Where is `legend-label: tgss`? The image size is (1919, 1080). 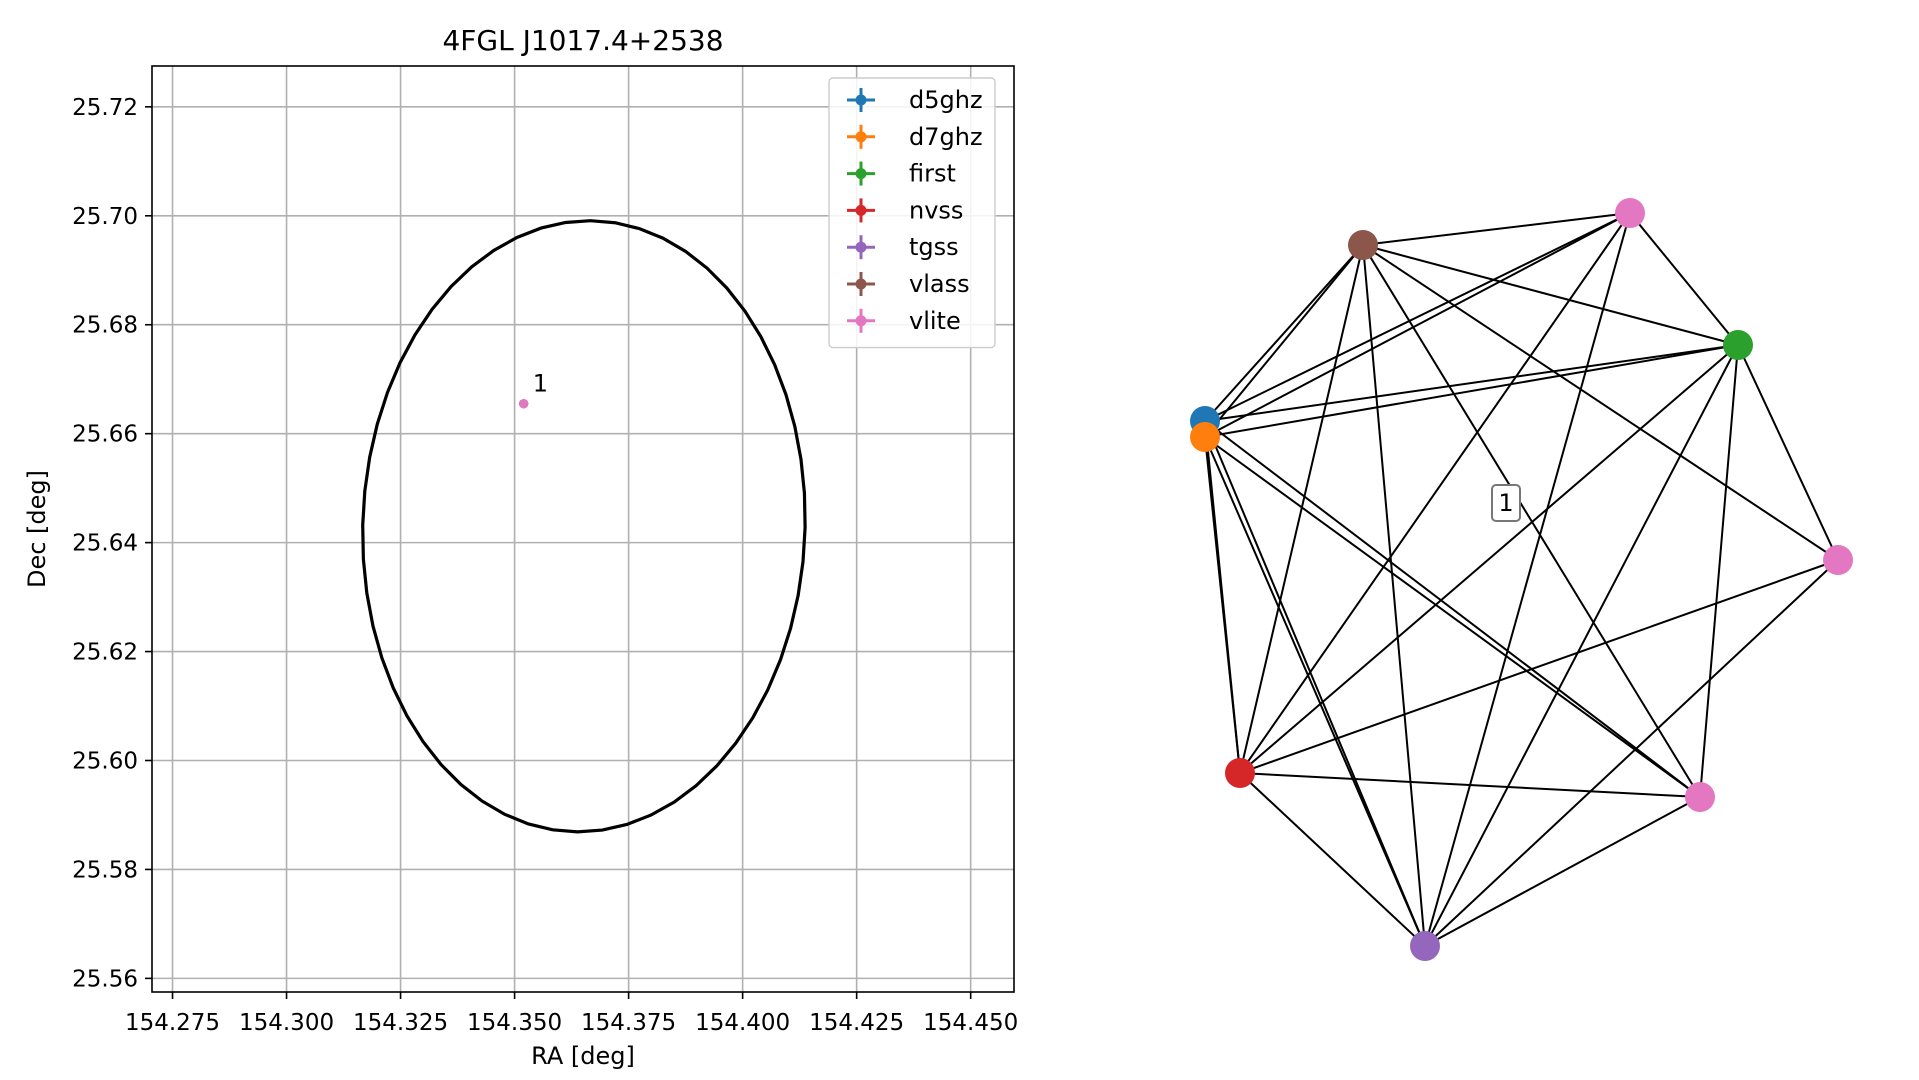 legend-label: tgss is located at coordinates (934, 247).